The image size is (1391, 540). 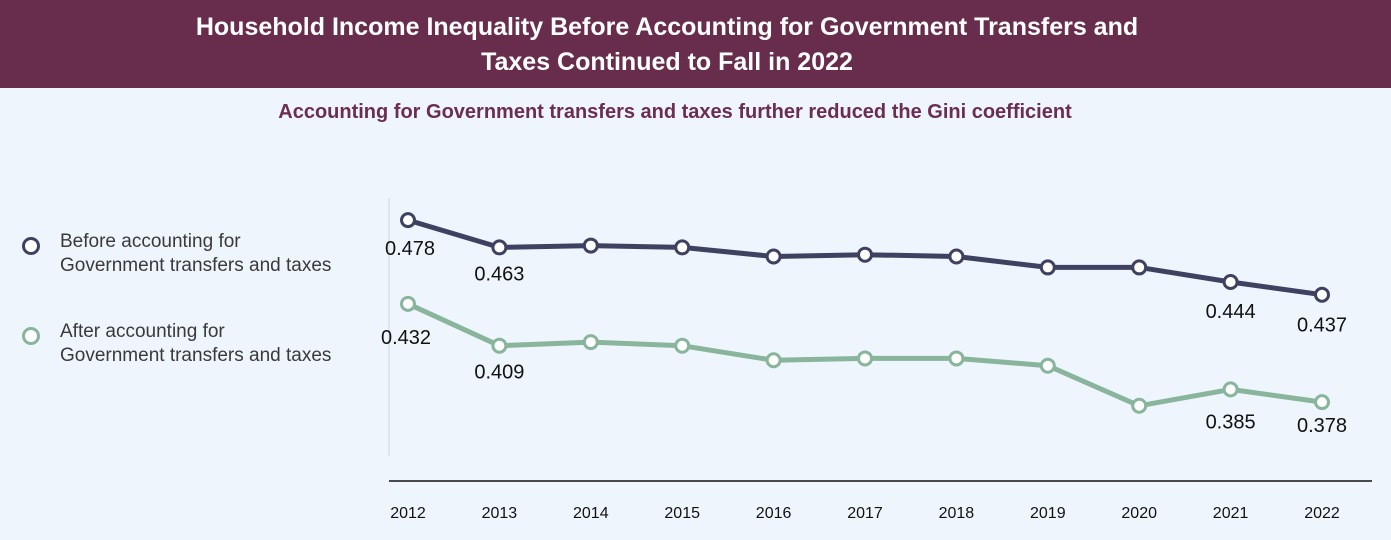 I want to click on data-label-before: 0.478, so click(x=410, y=249).